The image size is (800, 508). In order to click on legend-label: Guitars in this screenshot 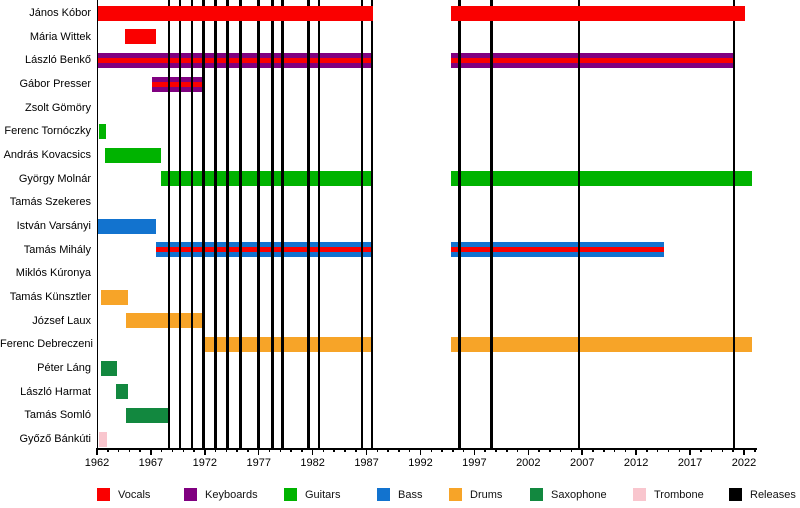, I will do `click(323, 495)`.